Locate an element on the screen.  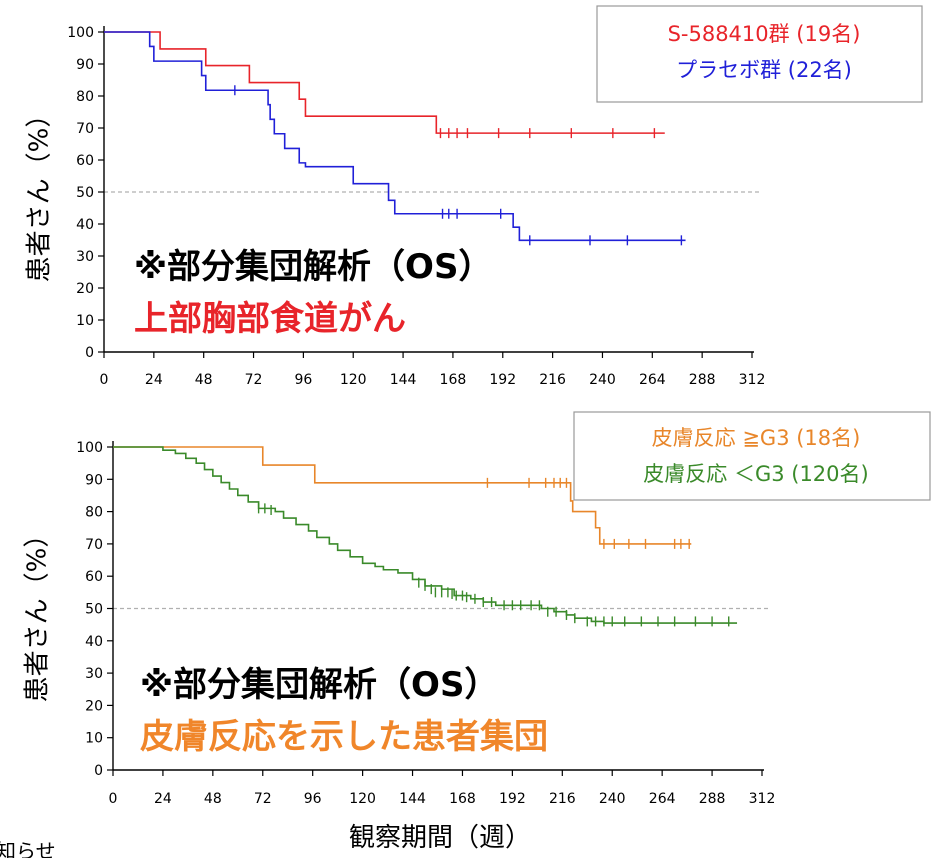
legend-entry-2: プラセボ群 (22名) is located at coordinates (764, 70).